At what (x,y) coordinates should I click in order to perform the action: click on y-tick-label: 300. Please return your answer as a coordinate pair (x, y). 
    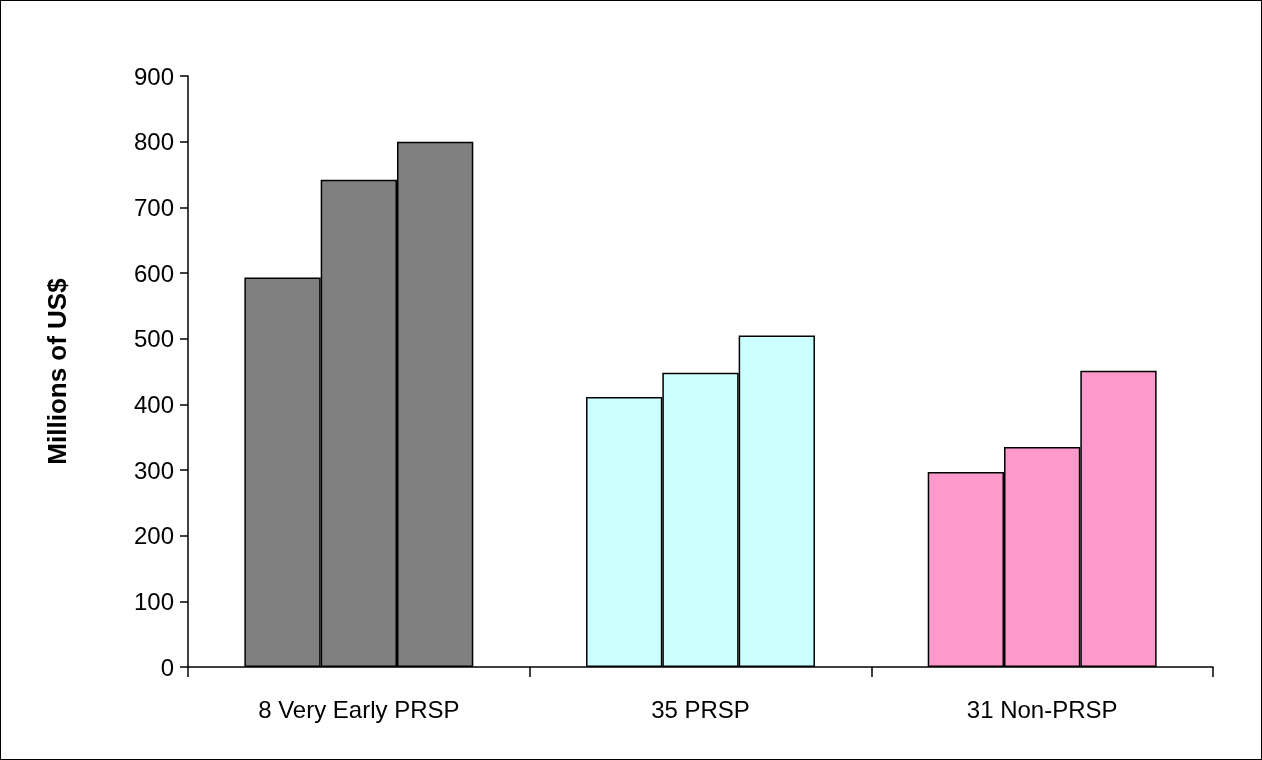
    Looking at the image, I should click on (153, 470).